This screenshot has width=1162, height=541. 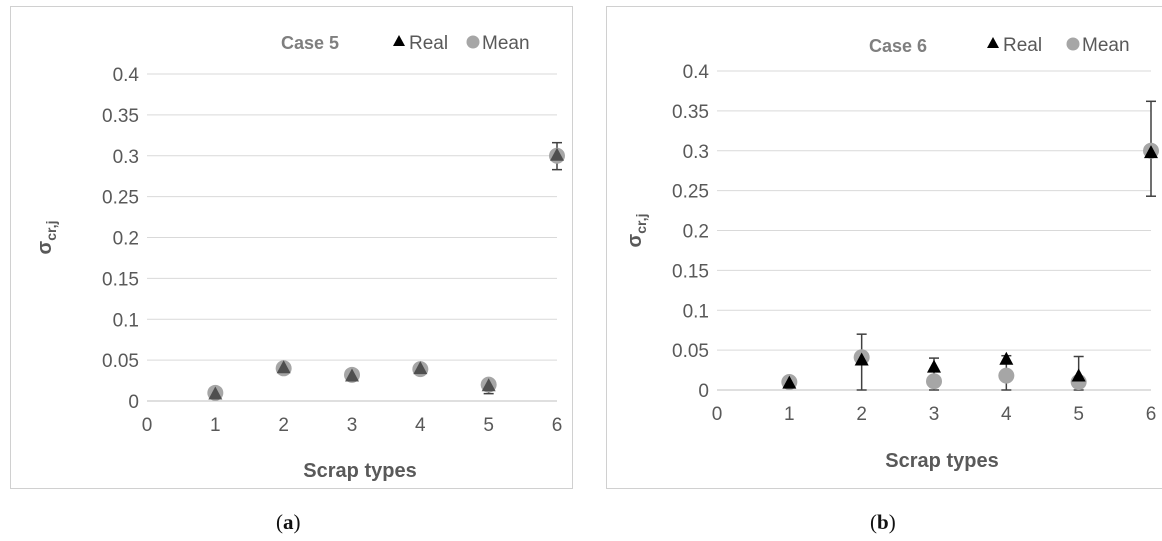 I want to click on caption-a: (a), so click(x=288, y=522).